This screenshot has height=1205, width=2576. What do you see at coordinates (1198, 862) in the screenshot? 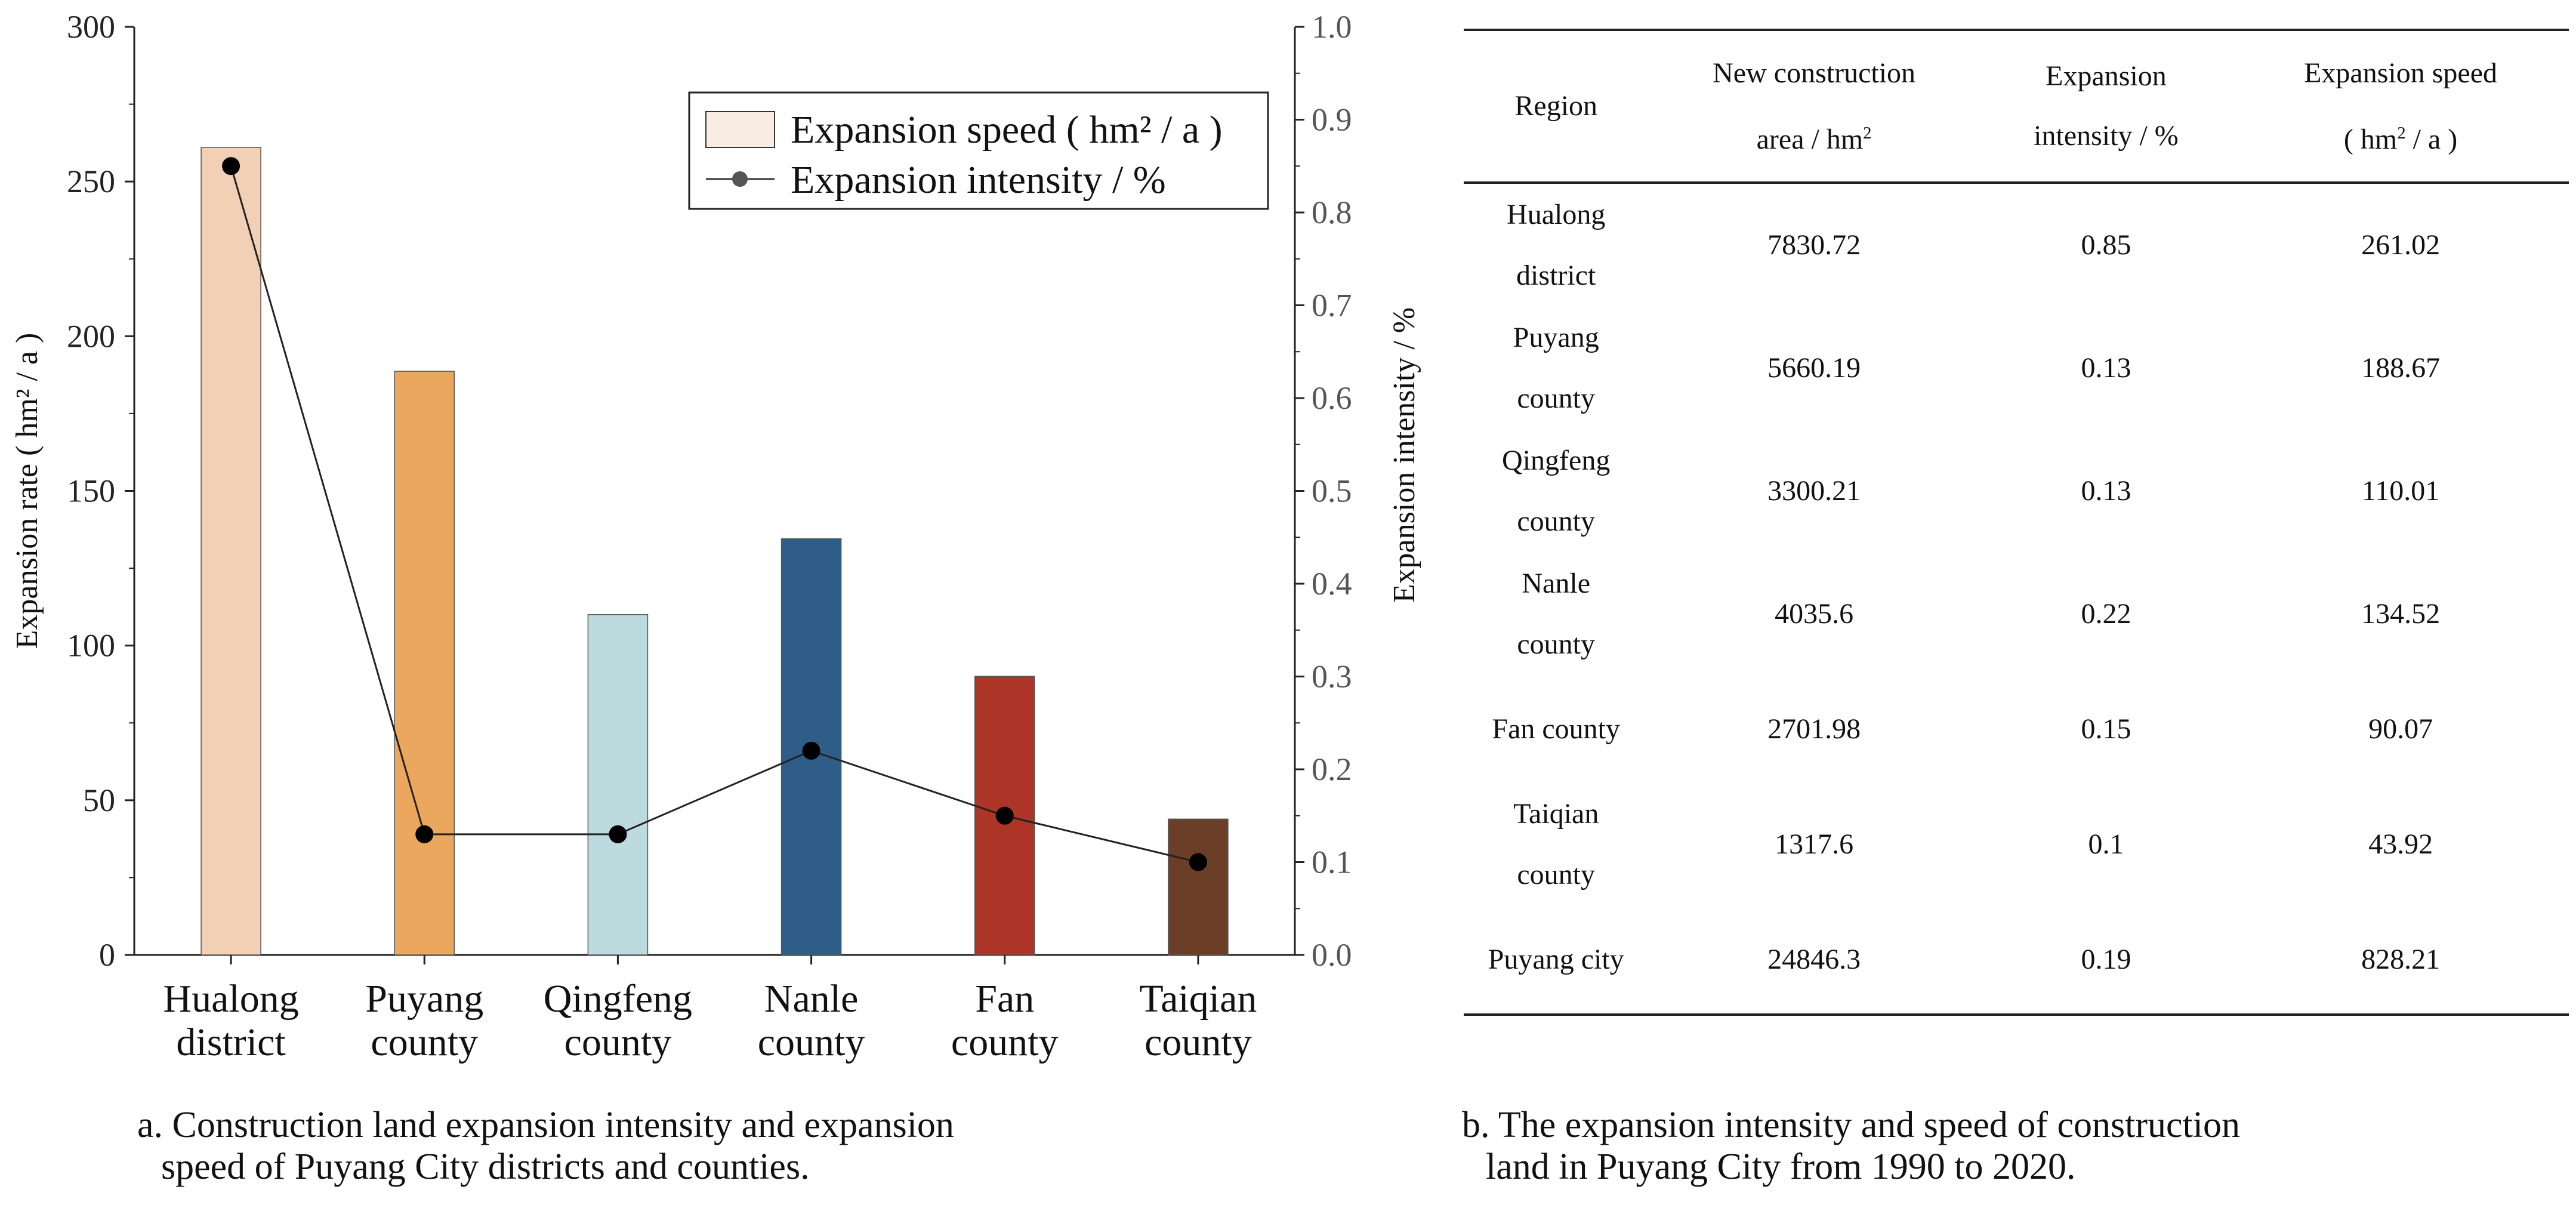
I see `intensity-point-taiqian` at bounding box center [1198, 862].